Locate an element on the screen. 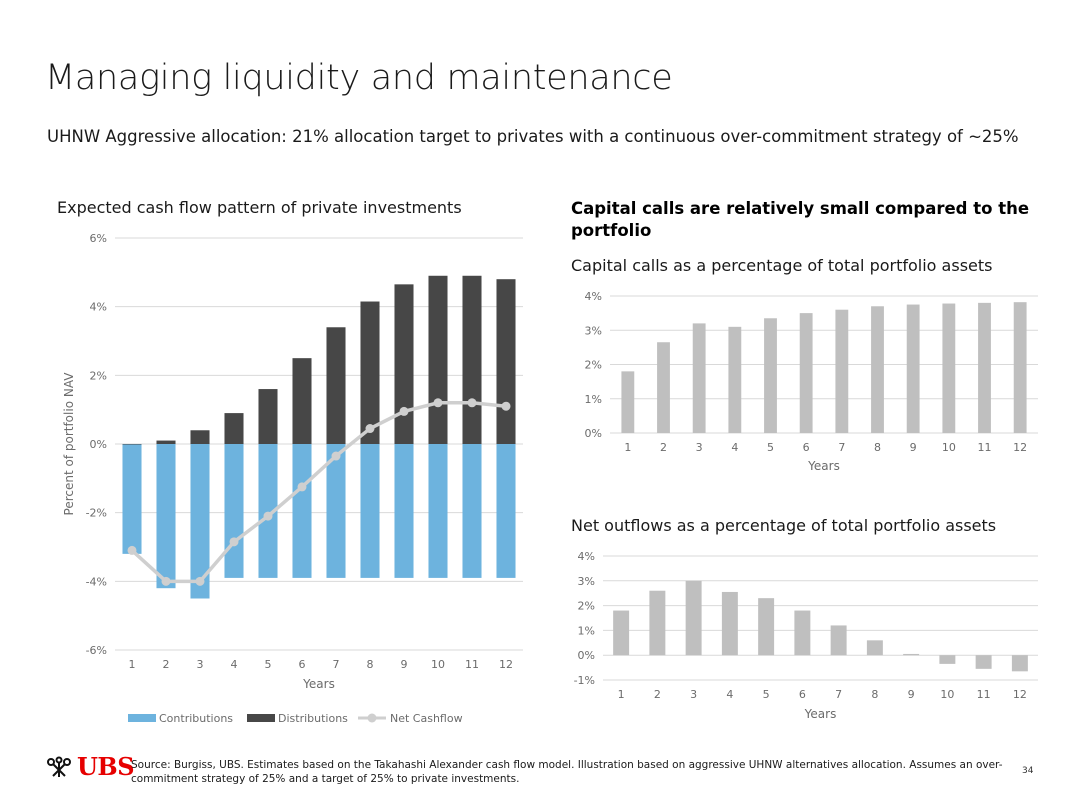 This screenshot has height=810, width=1080. page-title: Managing liquidity and maintenance is located at coordinates (359, 78).